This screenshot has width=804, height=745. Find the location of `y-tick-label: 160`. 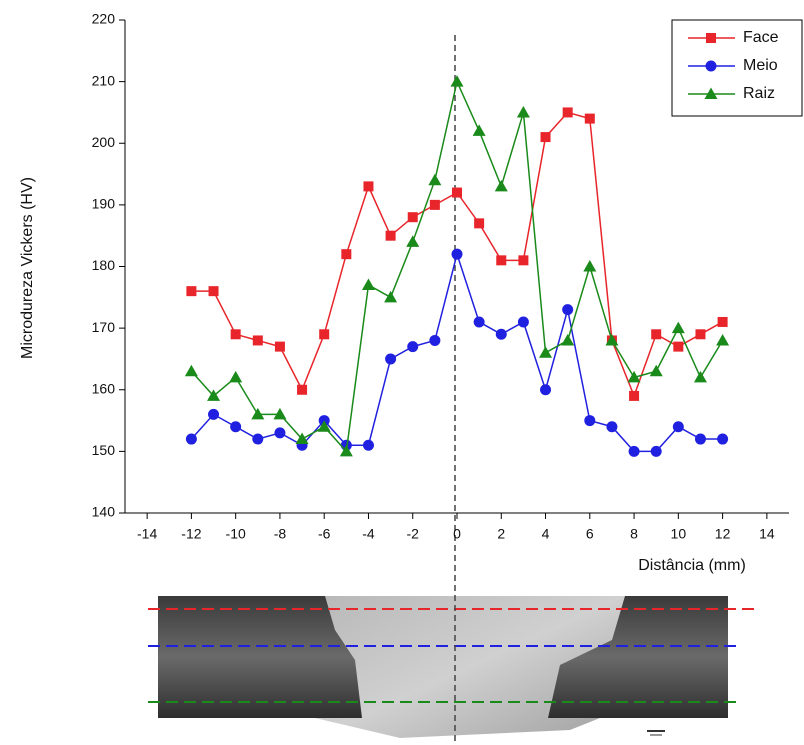

y-tick-label: 160 is located at coordinates (104, 388).